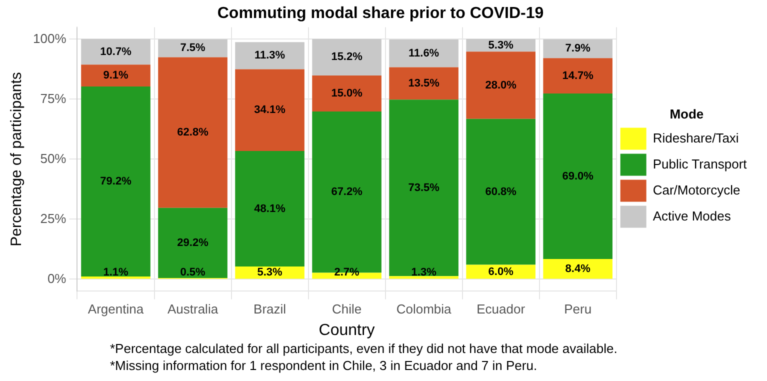  I want to click on data-label: 67.2%, so click(347, 192).